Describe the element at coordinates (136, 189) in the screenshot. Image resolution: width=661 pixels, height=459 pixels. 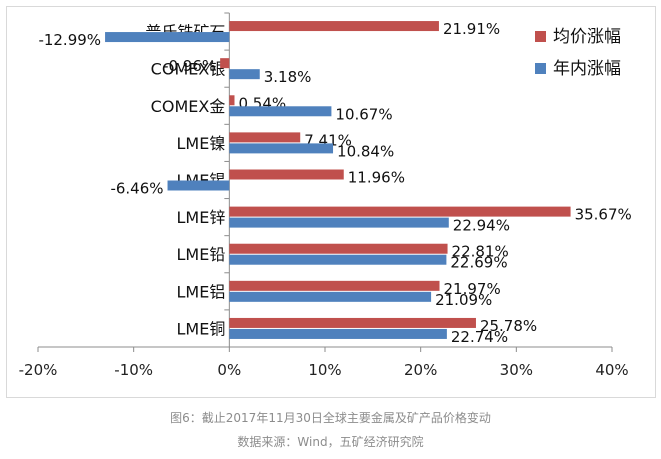
I see `data-label: -6.46%` at that location.